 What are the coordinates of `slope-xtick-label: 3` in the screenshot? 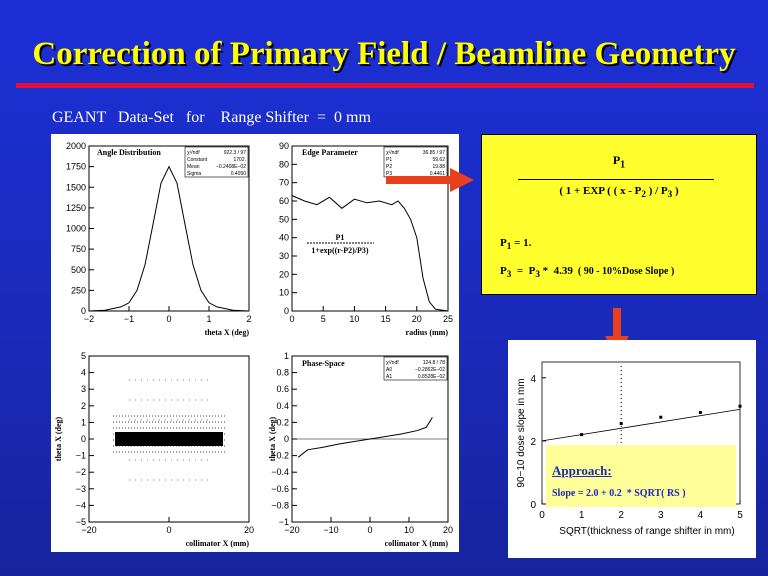 It's located at (661, 515).